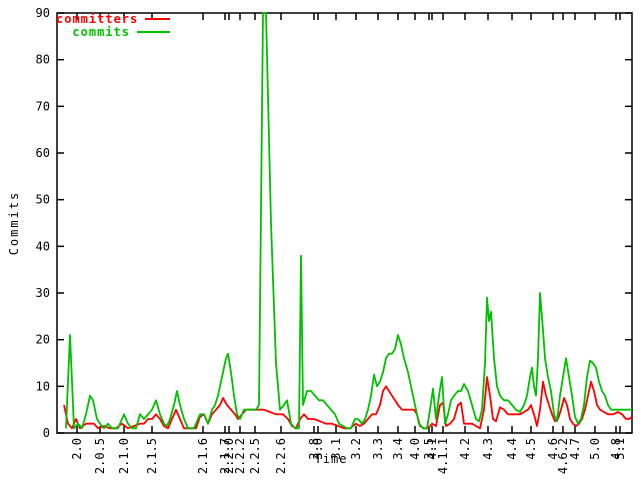 The image size is (640, 480). I want to click on x-tick-label: 2.8, so click(314, 449).